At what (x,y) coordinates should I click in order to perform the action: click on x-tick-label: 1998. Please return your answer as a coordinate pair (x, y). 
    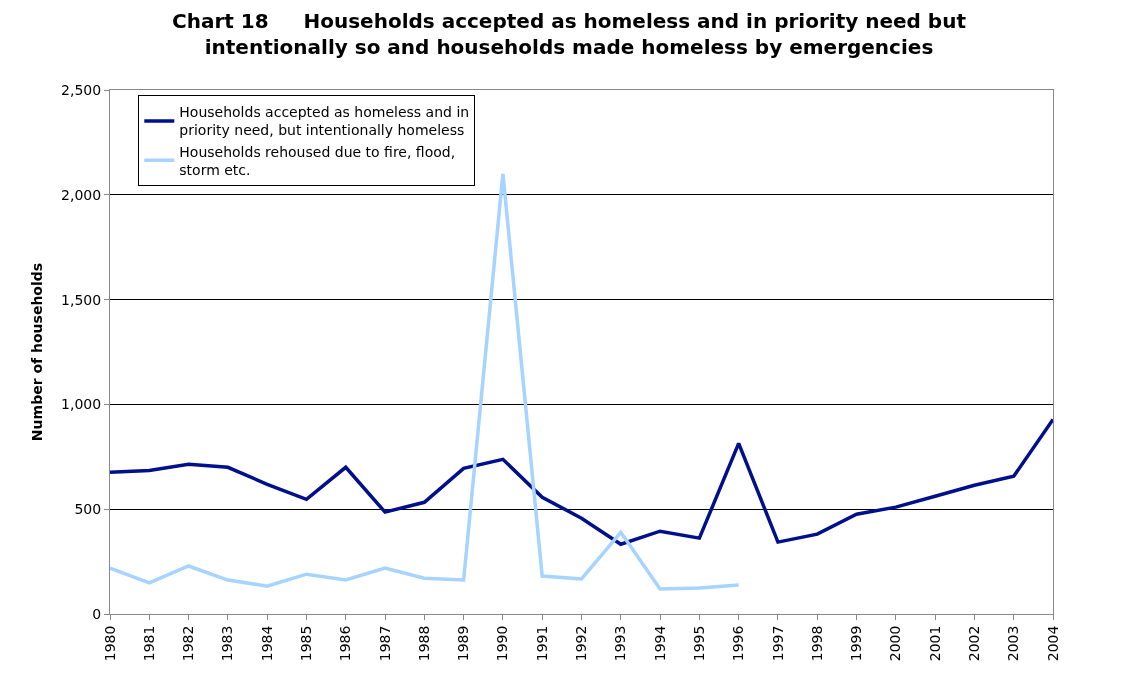
    Looking at the image, I should click on (816, 643).